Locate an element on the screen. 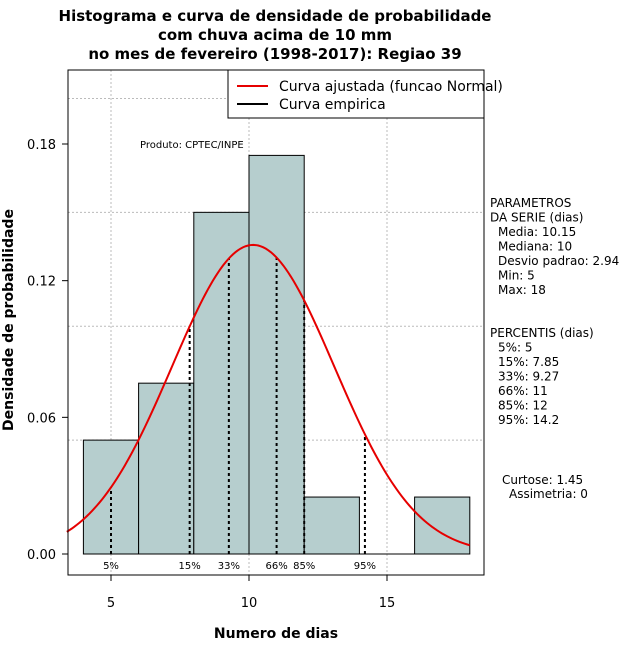 This screenshot has width=640, height=660. y-tick-label-1: 0.06 is located at coordinates (41, 418).